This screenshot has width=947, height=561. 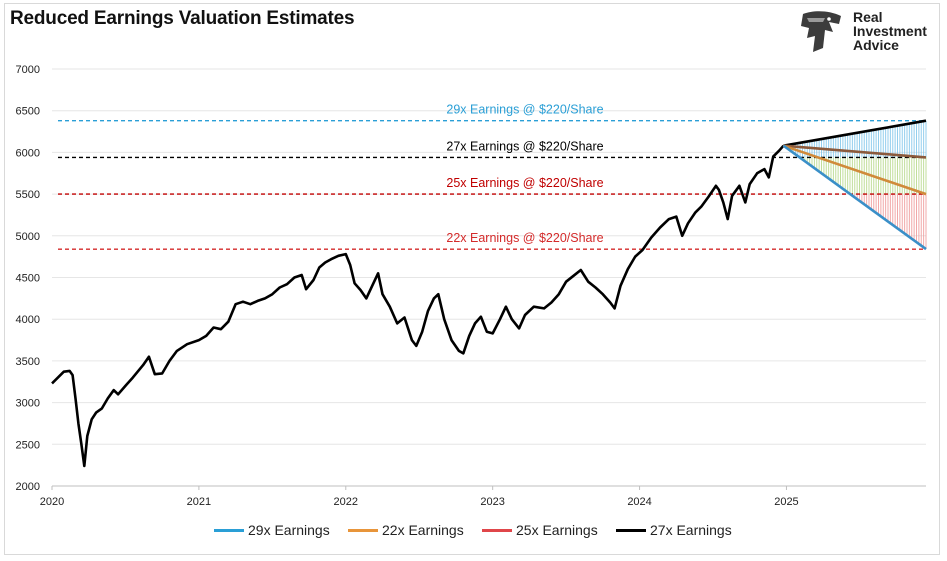 I want to click on legend-item: 25x Earnings, so click(x=540, y=530).